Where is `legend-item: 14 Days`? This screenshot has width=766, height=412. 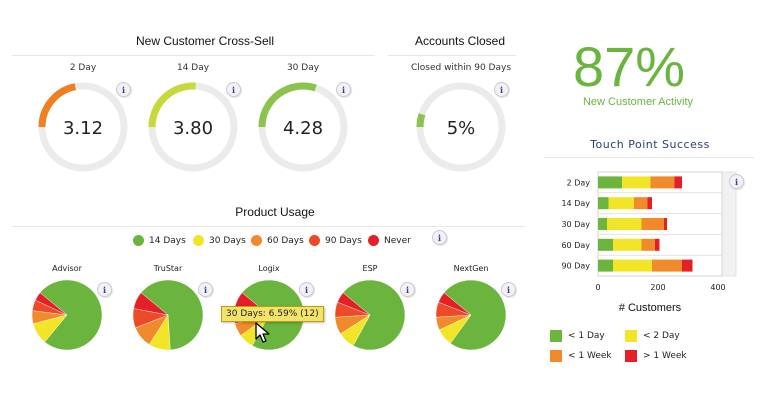
legend-item: 14 Days is located at coordinates (159, 240).